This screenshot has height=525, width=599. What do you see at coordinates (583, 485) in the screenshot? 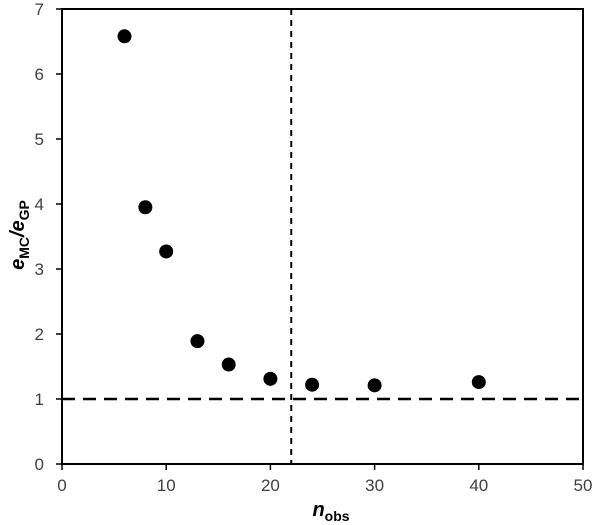
I see `x-tick-label: 50` at bounding box center [583, 485].